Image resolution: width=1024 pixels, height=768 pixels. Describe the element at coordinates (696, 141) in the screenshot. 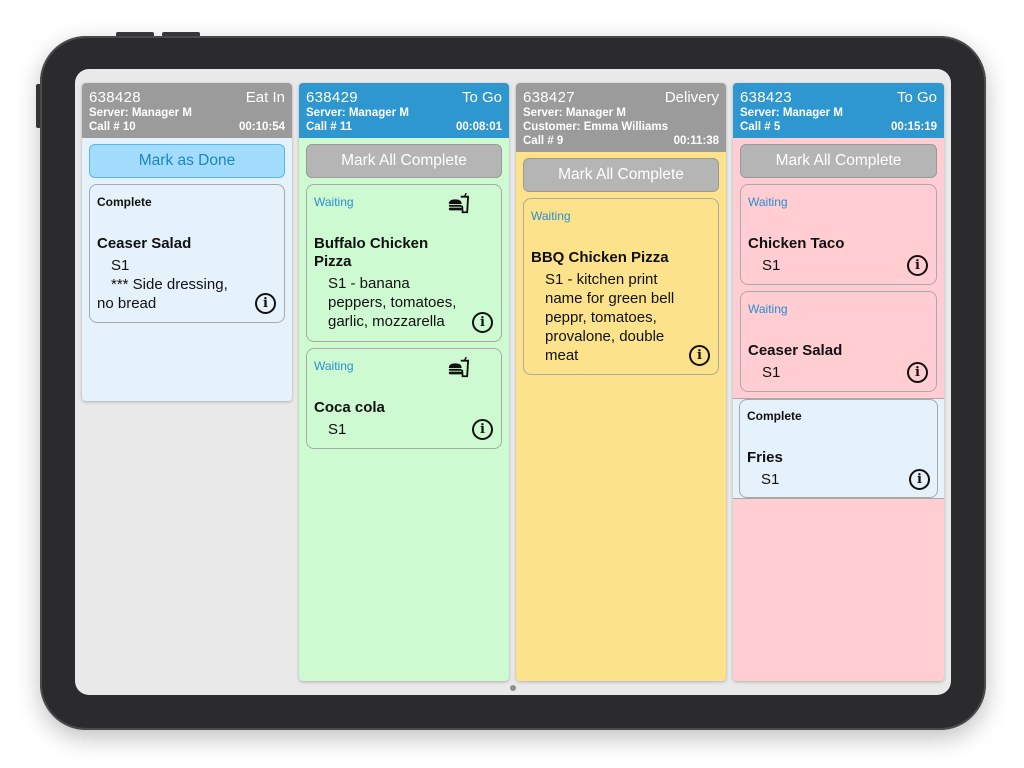

I see `order-timer: 00:11:38` at that location.